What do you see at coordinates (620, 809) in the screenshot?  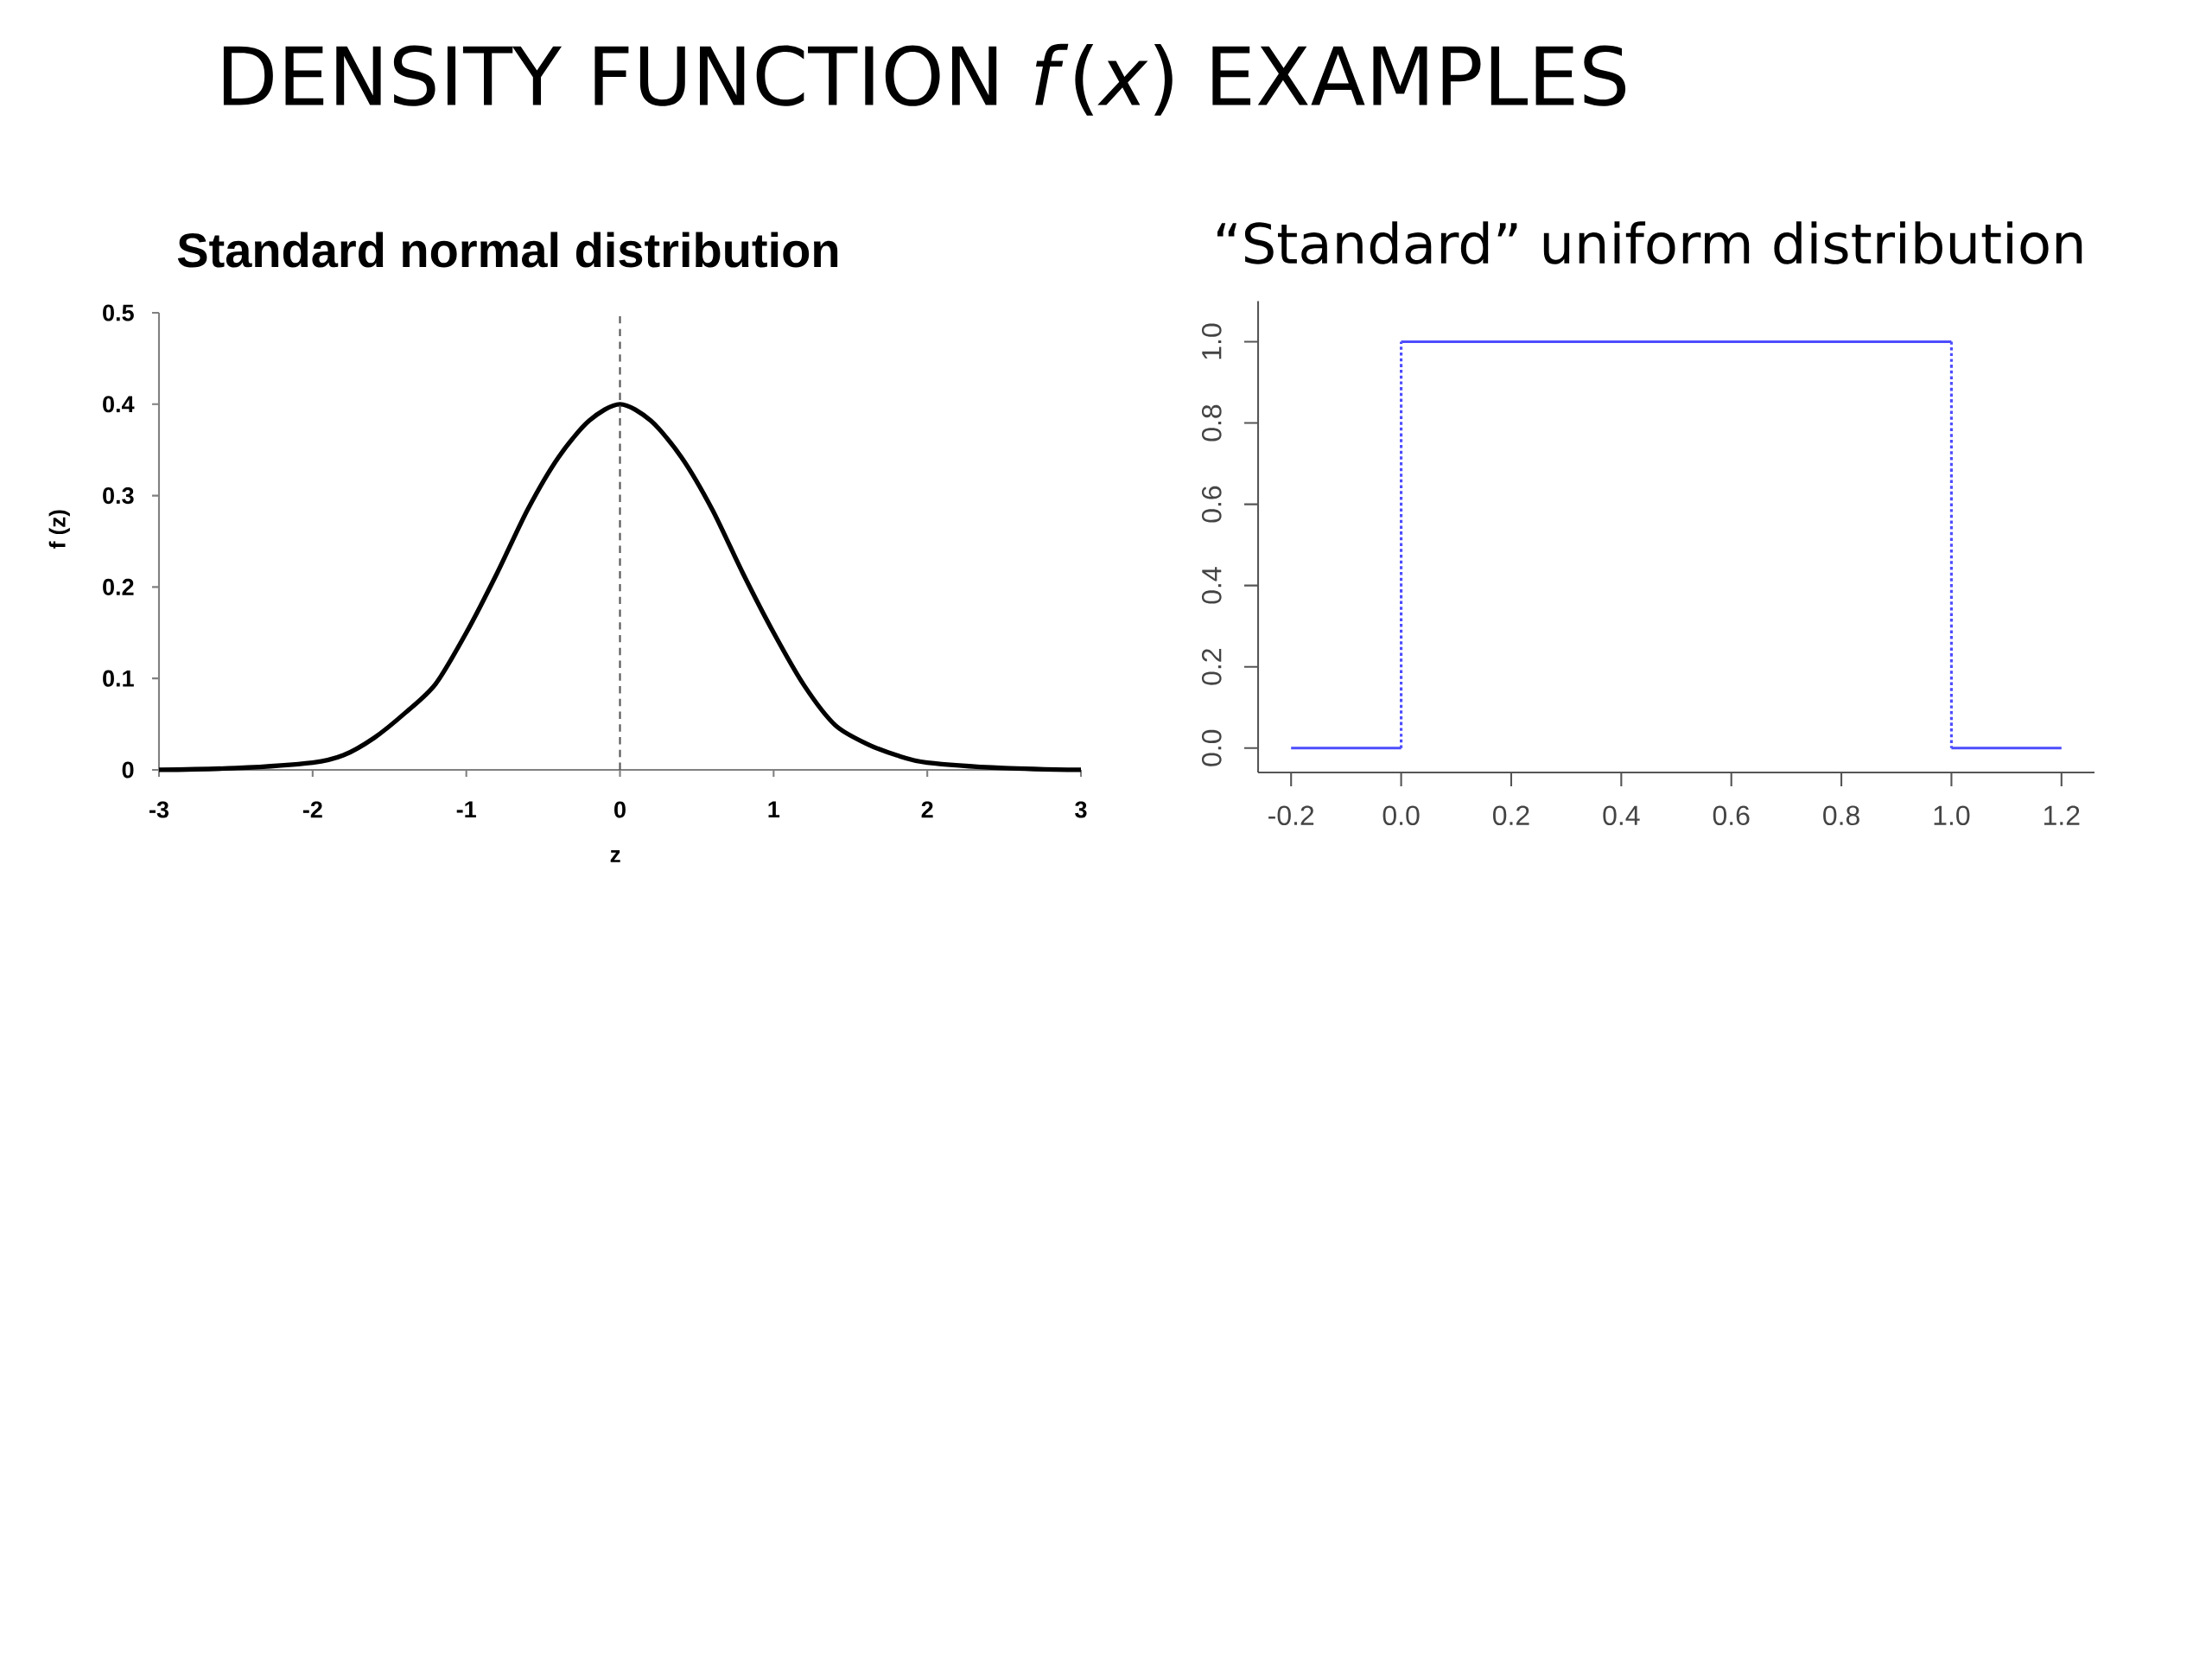 I see `x-tick-label: 0` at bounding box center [620, 809].